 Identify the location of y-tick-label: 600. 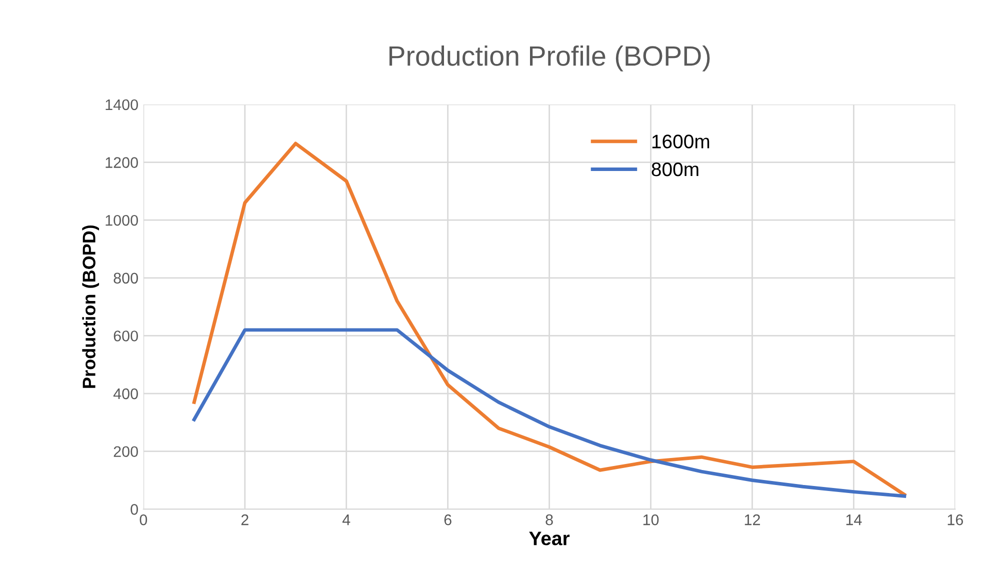
(126, 336).